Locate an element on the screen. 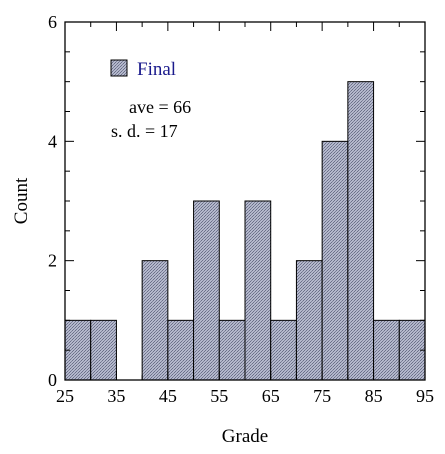  stat-average: ave = 66 is located at coordinates (160, 107).